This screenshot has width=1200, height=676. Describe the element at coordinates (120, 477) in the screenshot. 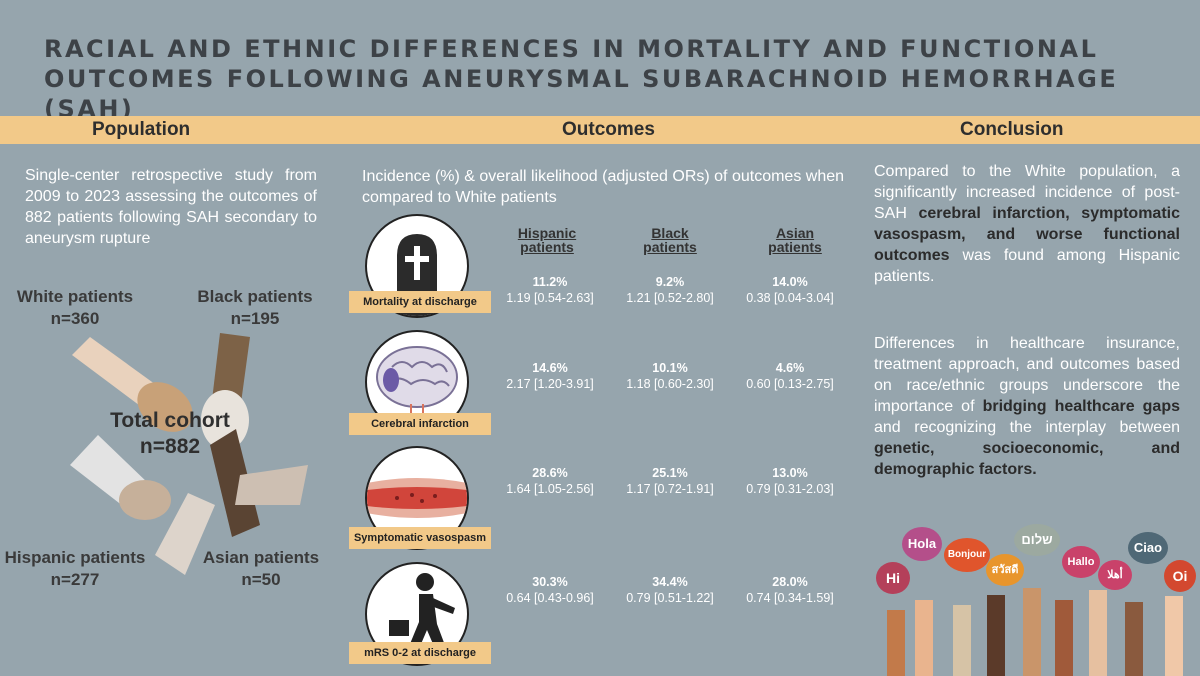

I see `hand-hispanic-icon` at that location.